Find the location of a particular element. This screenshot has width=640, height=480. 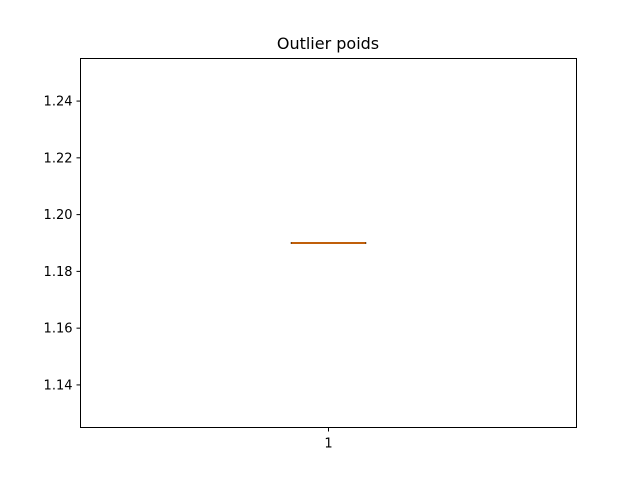

y-tick-label: 1.20 is located at coordinates (58, 215).